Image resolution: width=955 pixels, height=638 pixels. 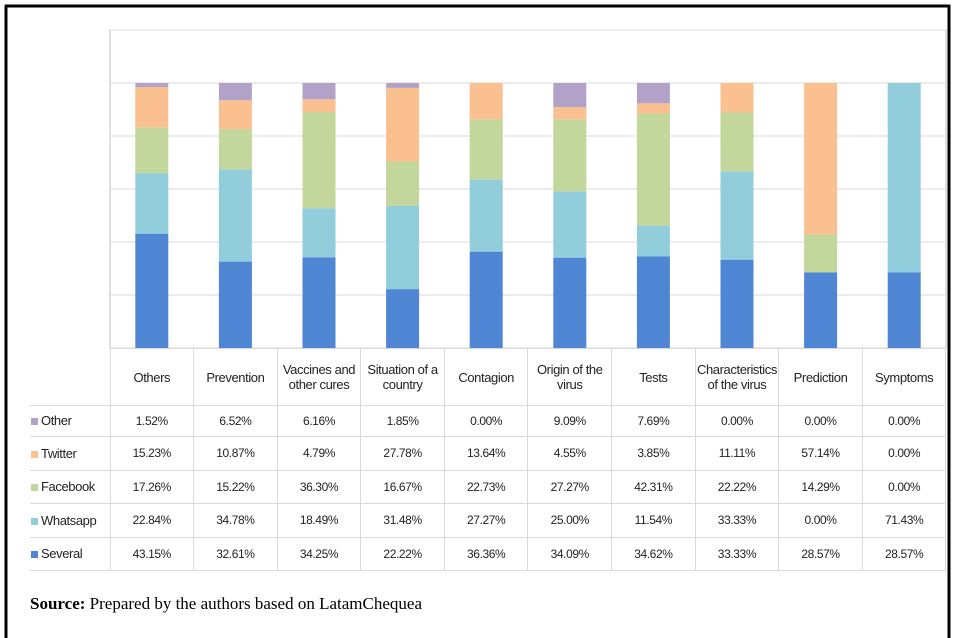 I want to click on value-label: 6.16%, so click(x=319, y=421).